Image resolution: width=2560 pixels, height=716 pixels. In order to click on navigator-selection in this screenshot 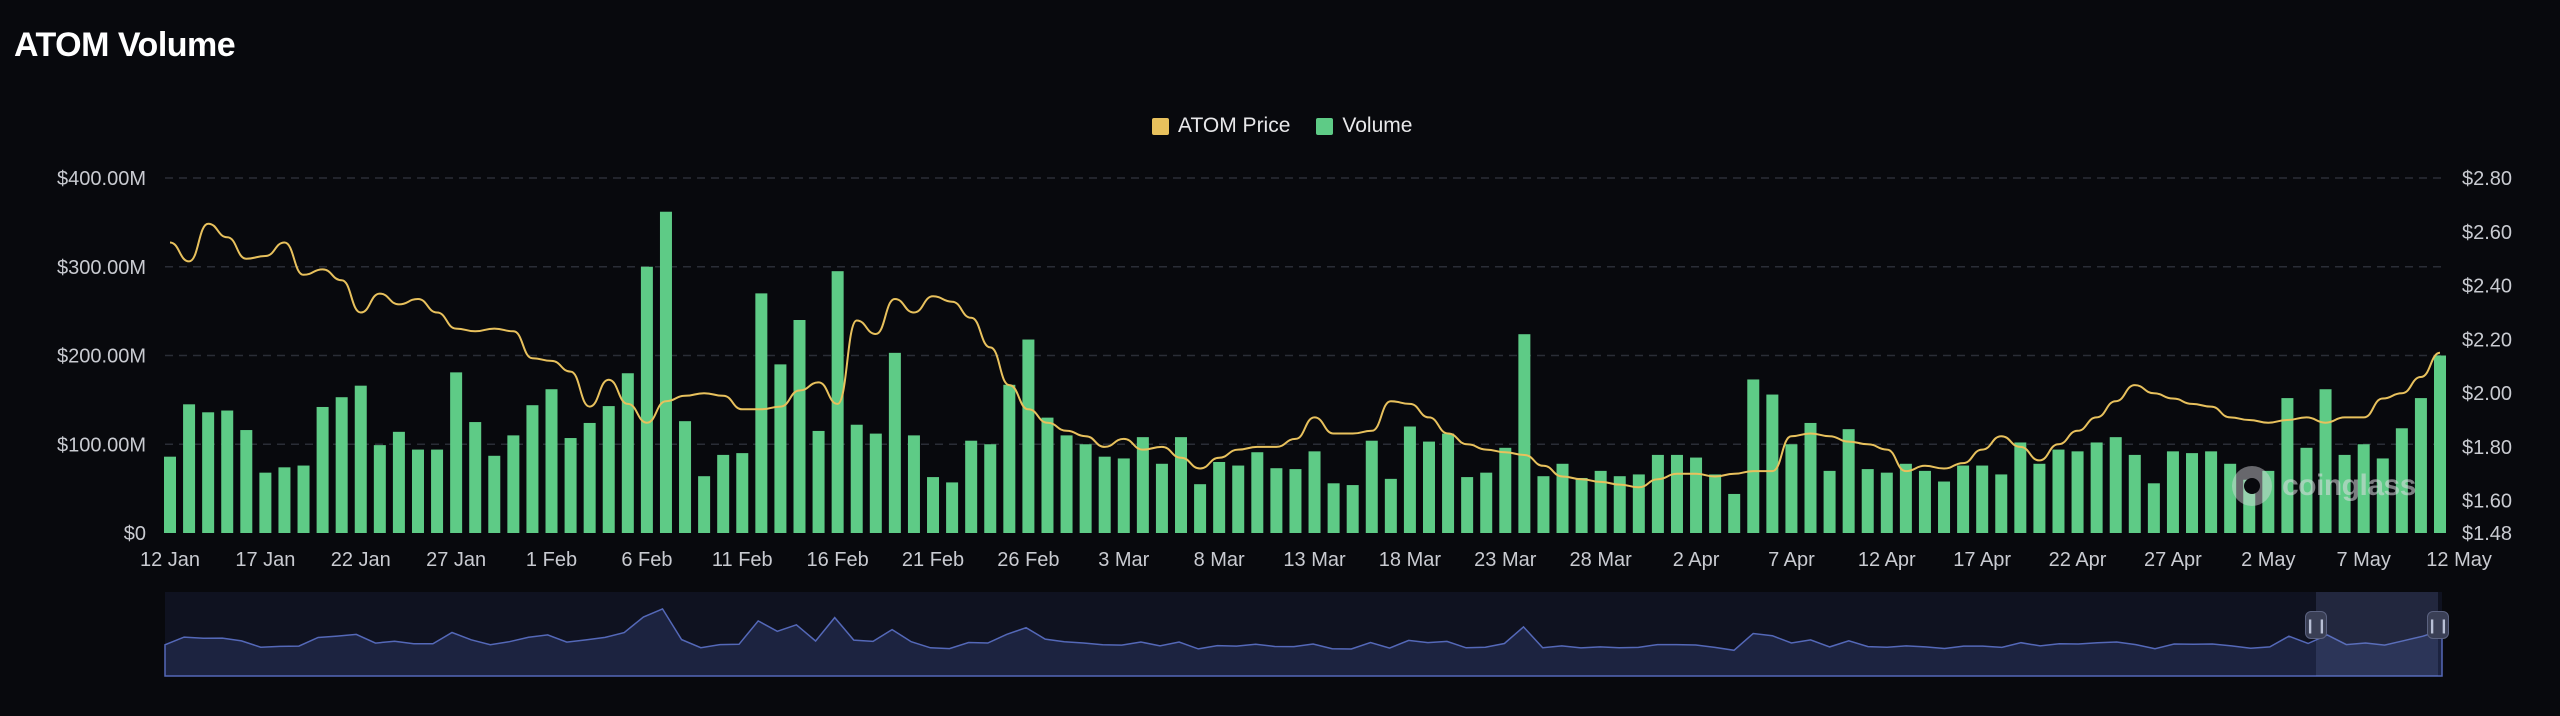, I will do `click(2377, 634)`.